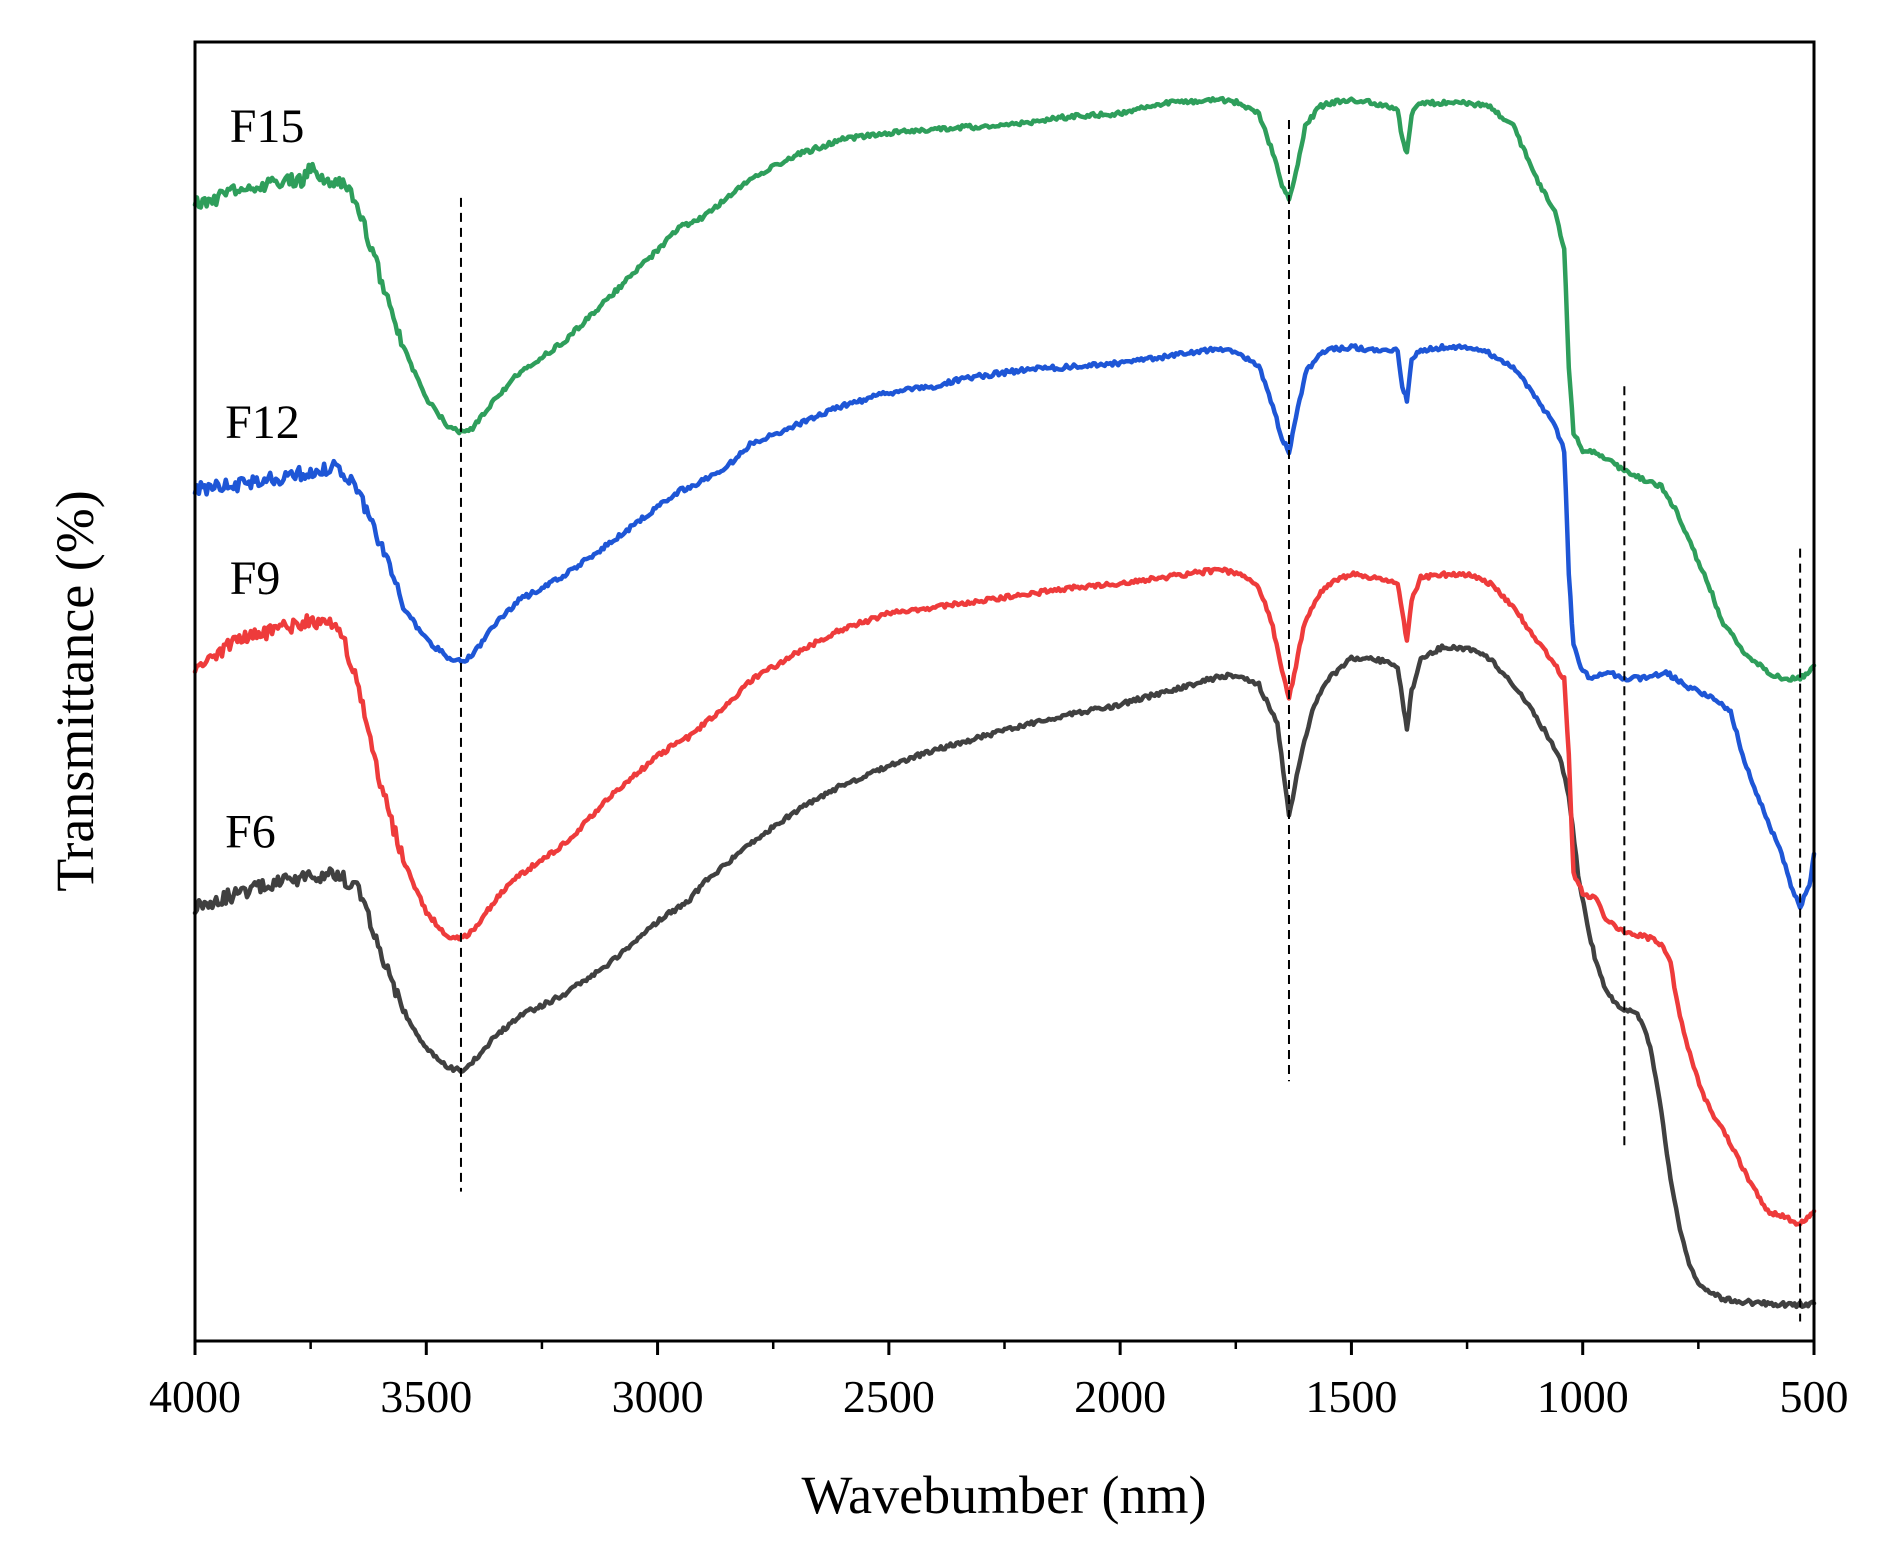 This screenshot has width=1877, height=1546. Describe the element at coordinates (267, 126) in the screenshot. I see `series-label-f15: F15` at that location.